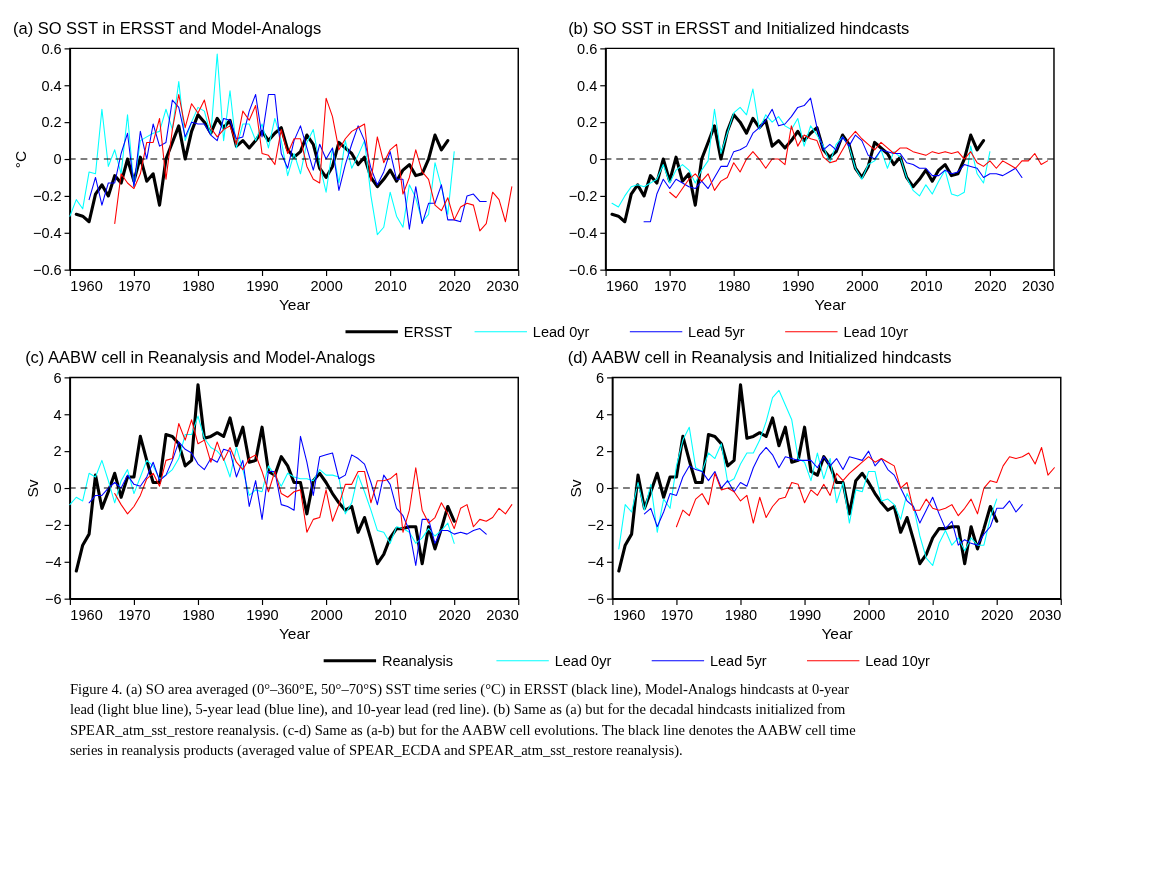 This screenshot has width=1152, height=870. Describe the element at coordinates (739, 27) in the screenshot. I see `chart-title: (b) SO SST in ERSST and Initialized hindcasts` at that location.